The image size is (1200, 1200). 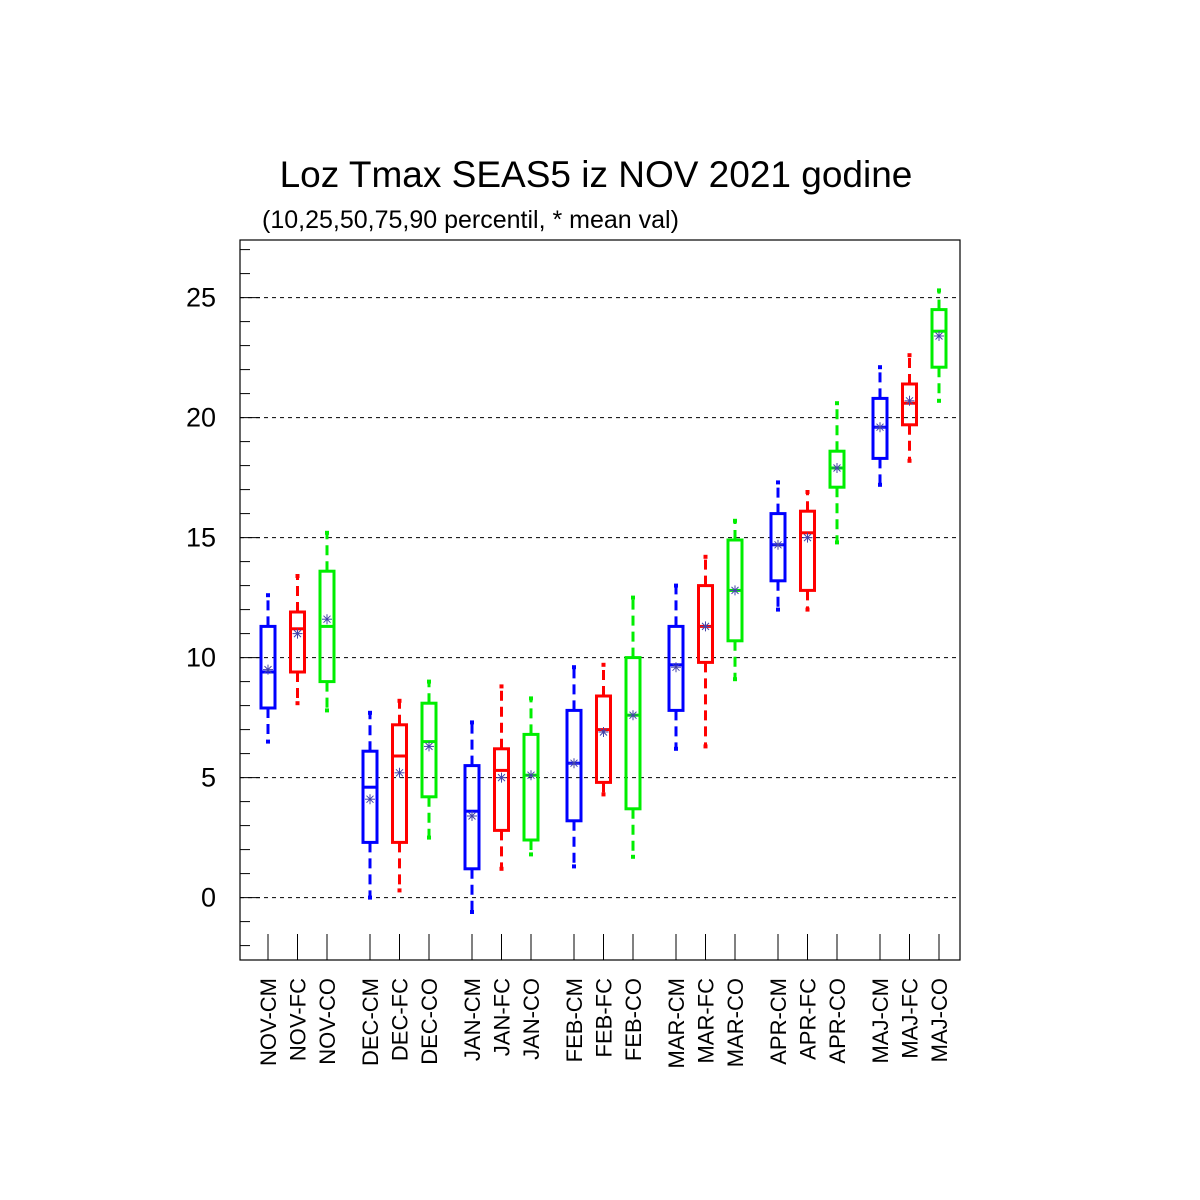 I want to click on box-nov-fc, so click(x=297, y=640).